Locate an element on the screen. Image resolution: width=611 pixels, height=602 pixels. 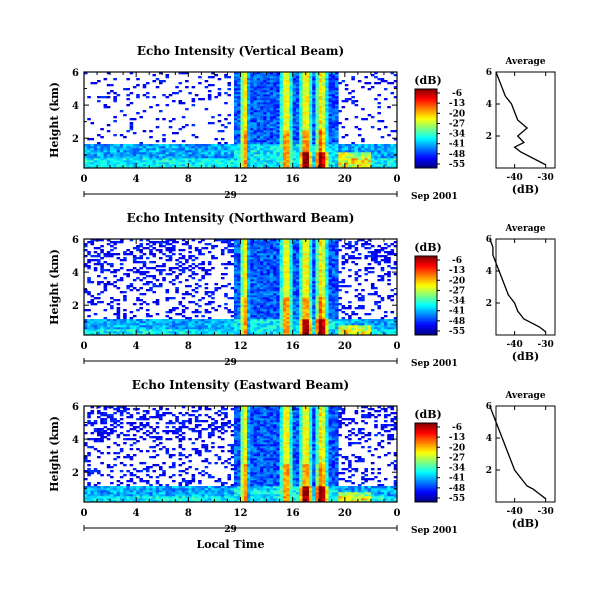
colorbar-title: (dB) is located at coordinates (427, 80).